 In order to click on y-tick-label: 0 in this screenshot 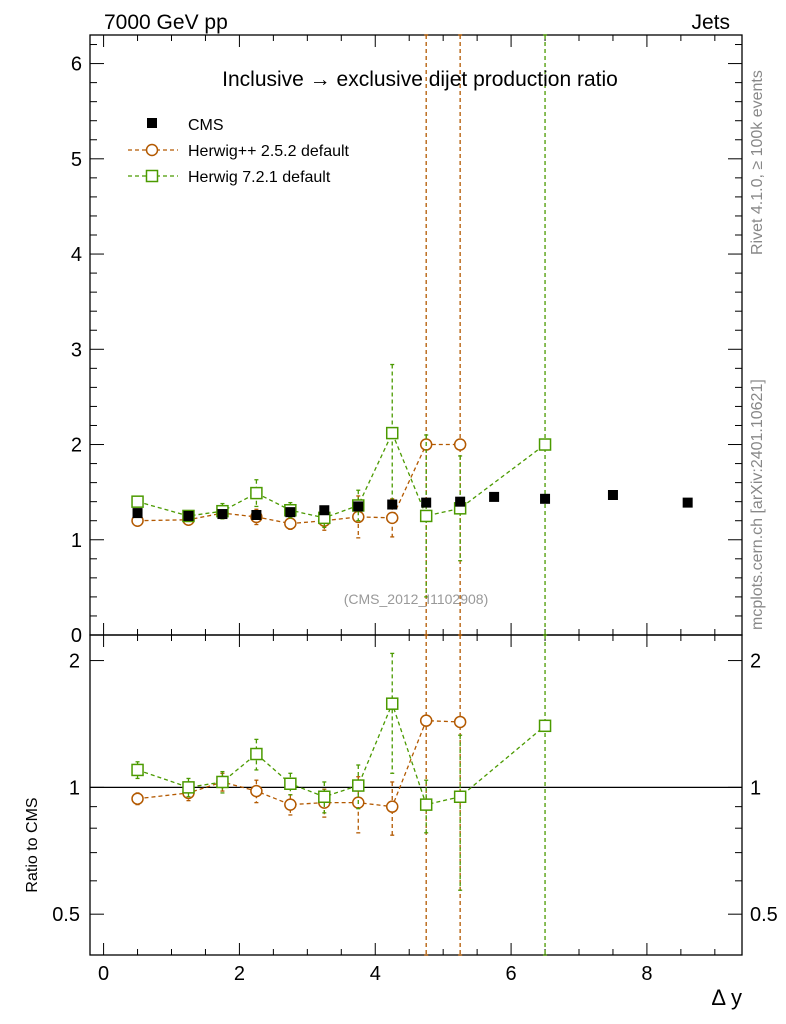, I will do `click(76, 636)`.